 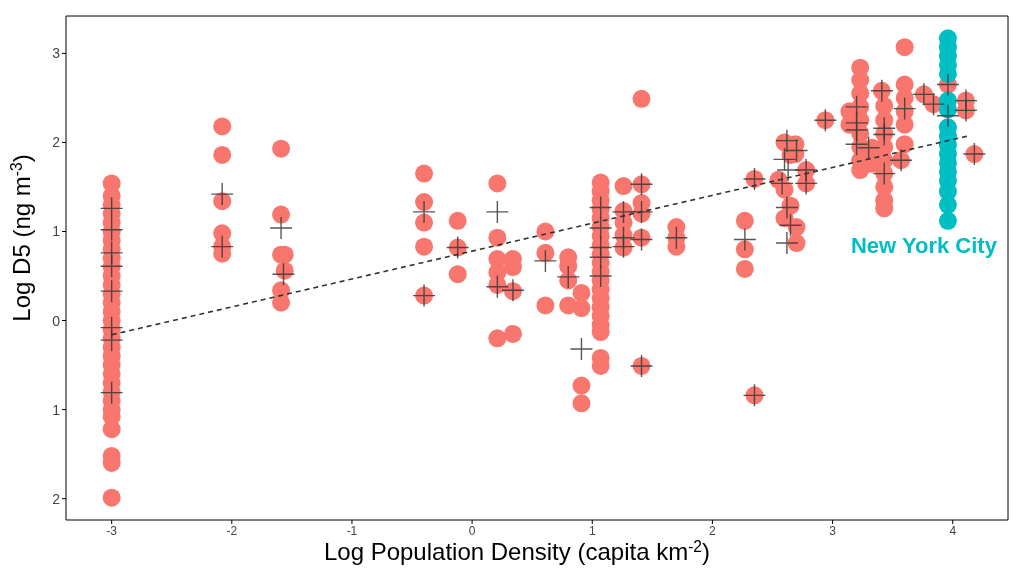 What do you see at coordinates (56, 53) in the screenshot?
I see `y-tick-label: 3` at bounding box center [56, 53].